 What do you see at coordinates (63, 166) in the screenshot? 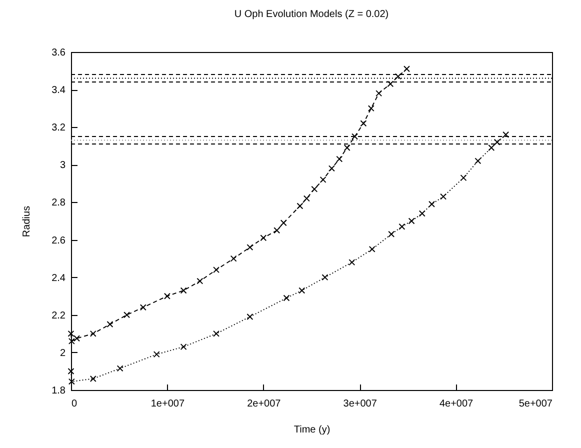
I see `y-tick-label: 3` at bounding box center [63, 166].